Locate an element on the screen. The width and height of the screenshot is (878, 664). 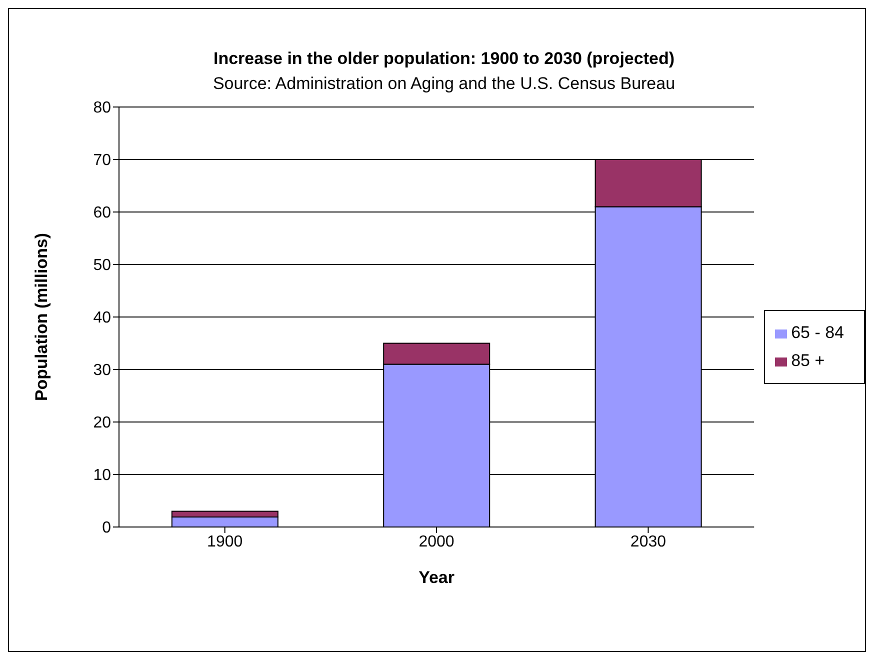
y-tick-label: 60 is located at coordinates (102, 213).